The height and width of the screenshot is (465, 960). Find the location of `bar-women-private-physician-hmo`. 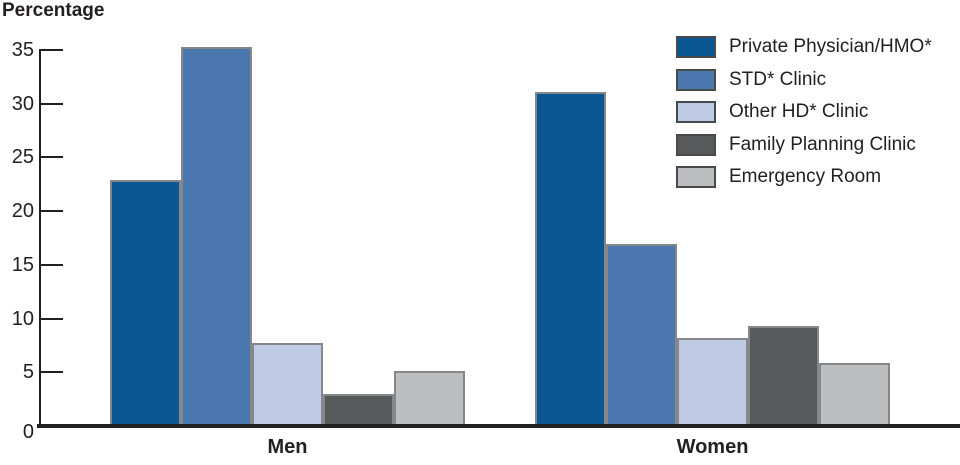

bar-women-private-physician-hmo is located at coordinates (570, 259).